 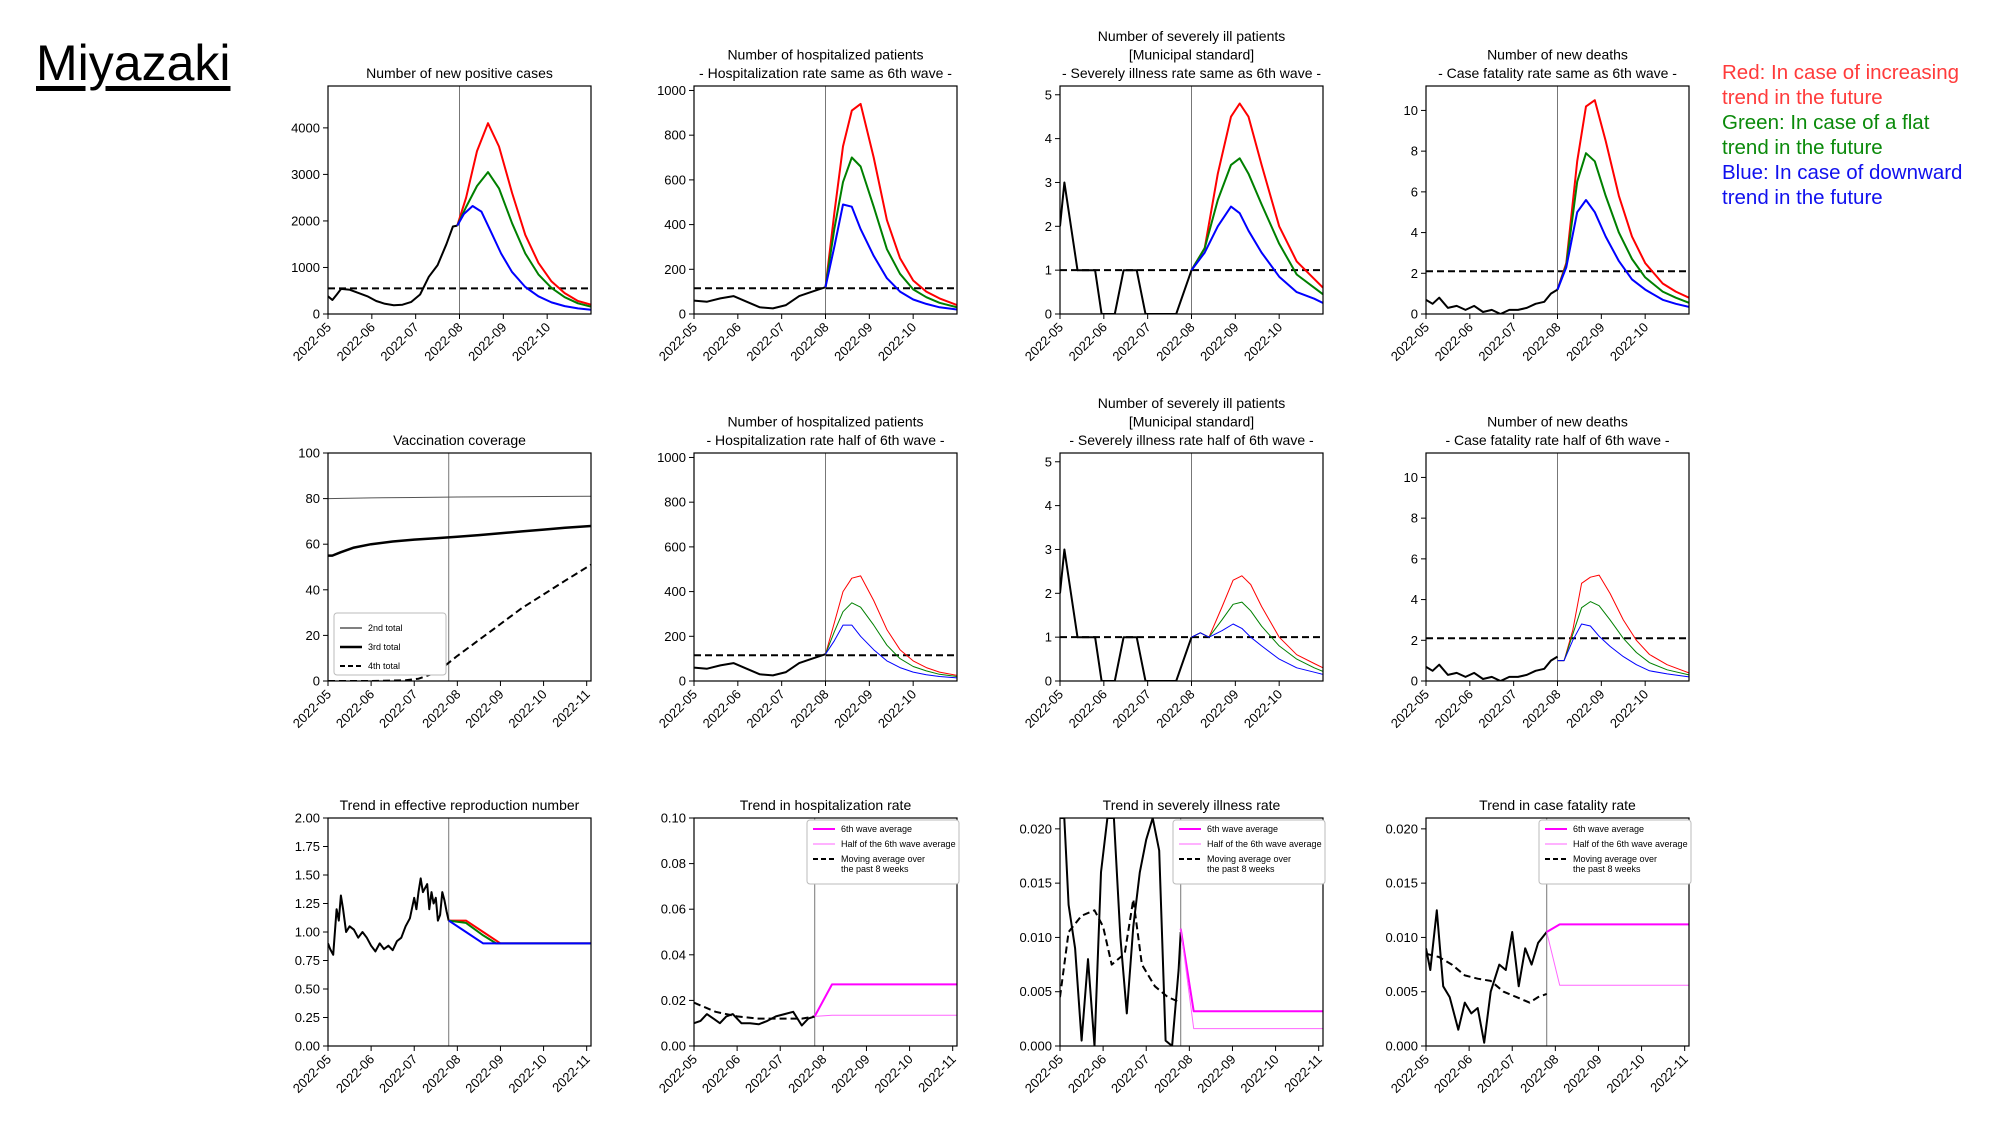 I want to click on y-tick-label: 3, so click(x=1048, y=549).